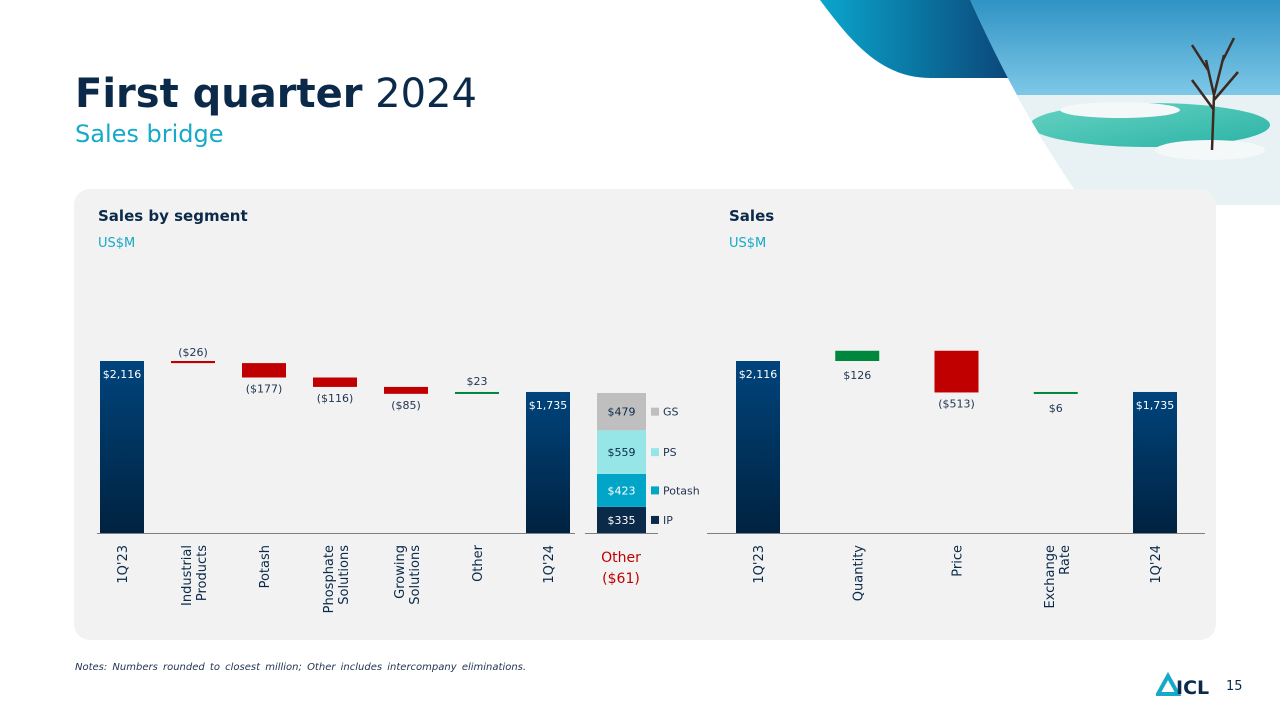 The width and height of the screenshot is (1280, 720). What do you see at coordinates (747, 243) in the screenshot?
I see `right-chart-unit: US$M` at bounding box center [747, 243].